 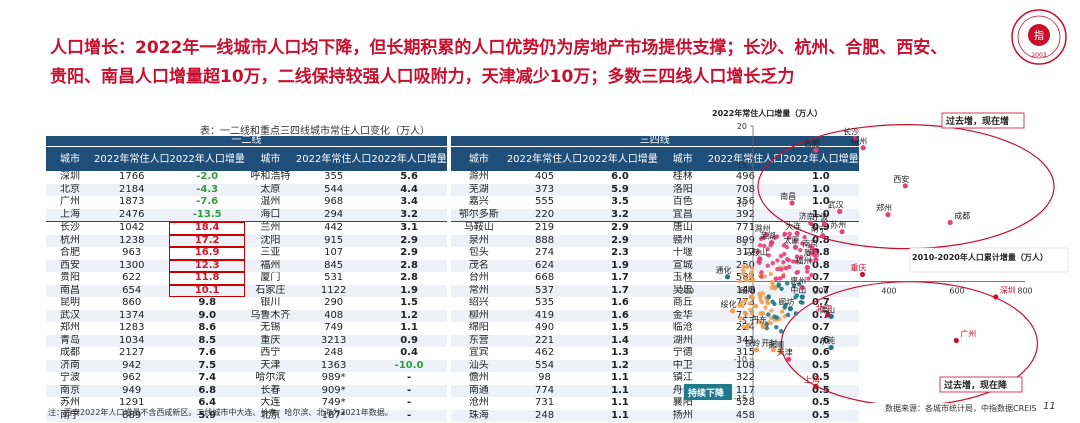 I want to click on cell-pop: 1873, so click(x=132, y=202).